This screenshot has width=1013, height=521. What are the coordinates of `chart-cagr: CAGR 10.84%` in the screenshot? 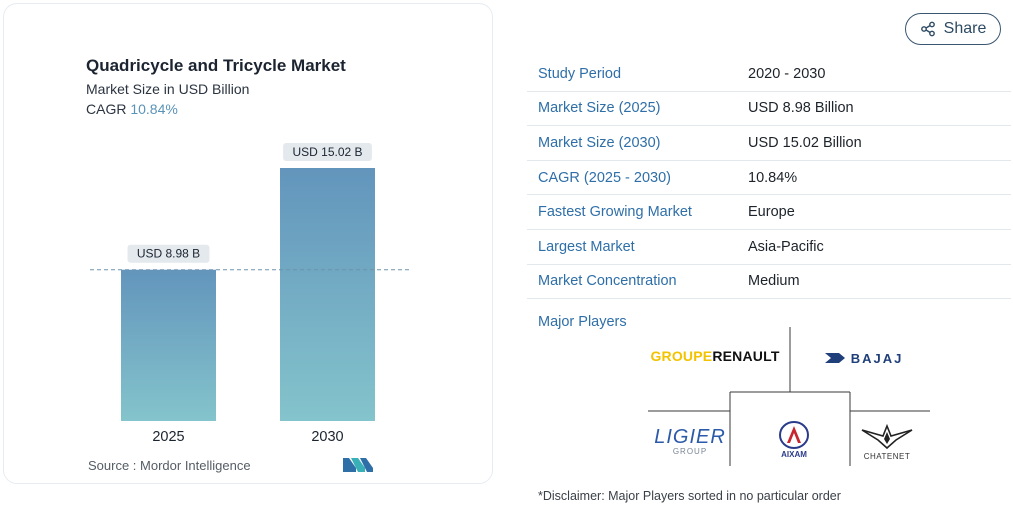 It's located at (132, 109).